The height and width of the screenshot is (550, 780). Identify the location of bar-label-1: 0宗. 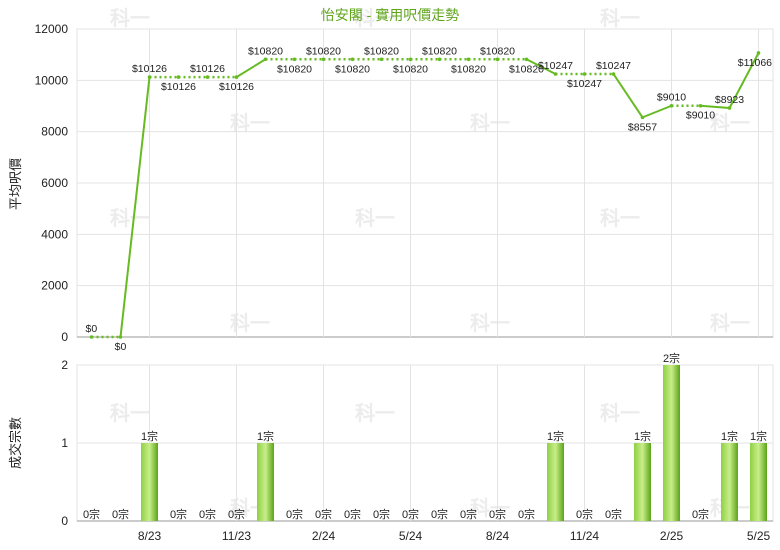
(120, 514).